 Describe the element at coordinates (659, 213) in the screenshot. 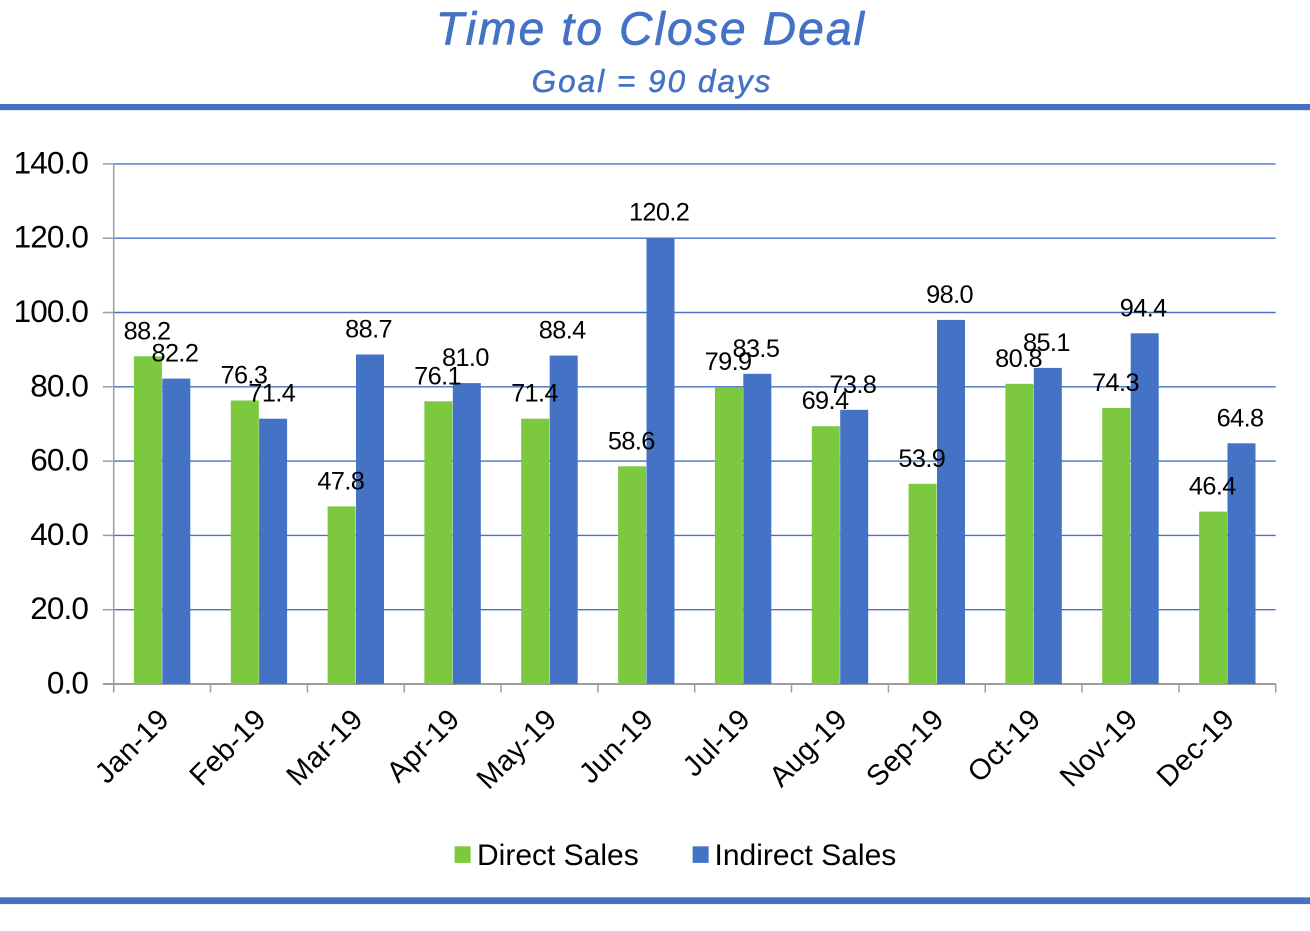

I see `svg-text: 120.2` at that location.